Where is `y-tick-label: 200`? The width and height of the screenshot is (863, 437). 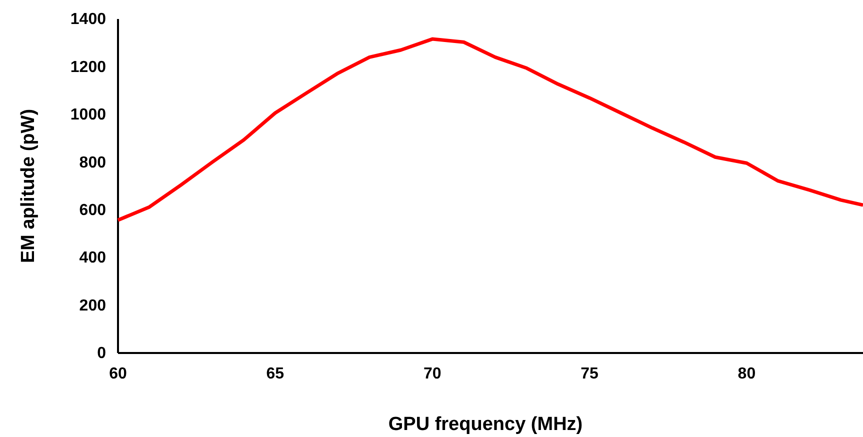 y-tick-label: 200 is located at coordinates (92, 305).